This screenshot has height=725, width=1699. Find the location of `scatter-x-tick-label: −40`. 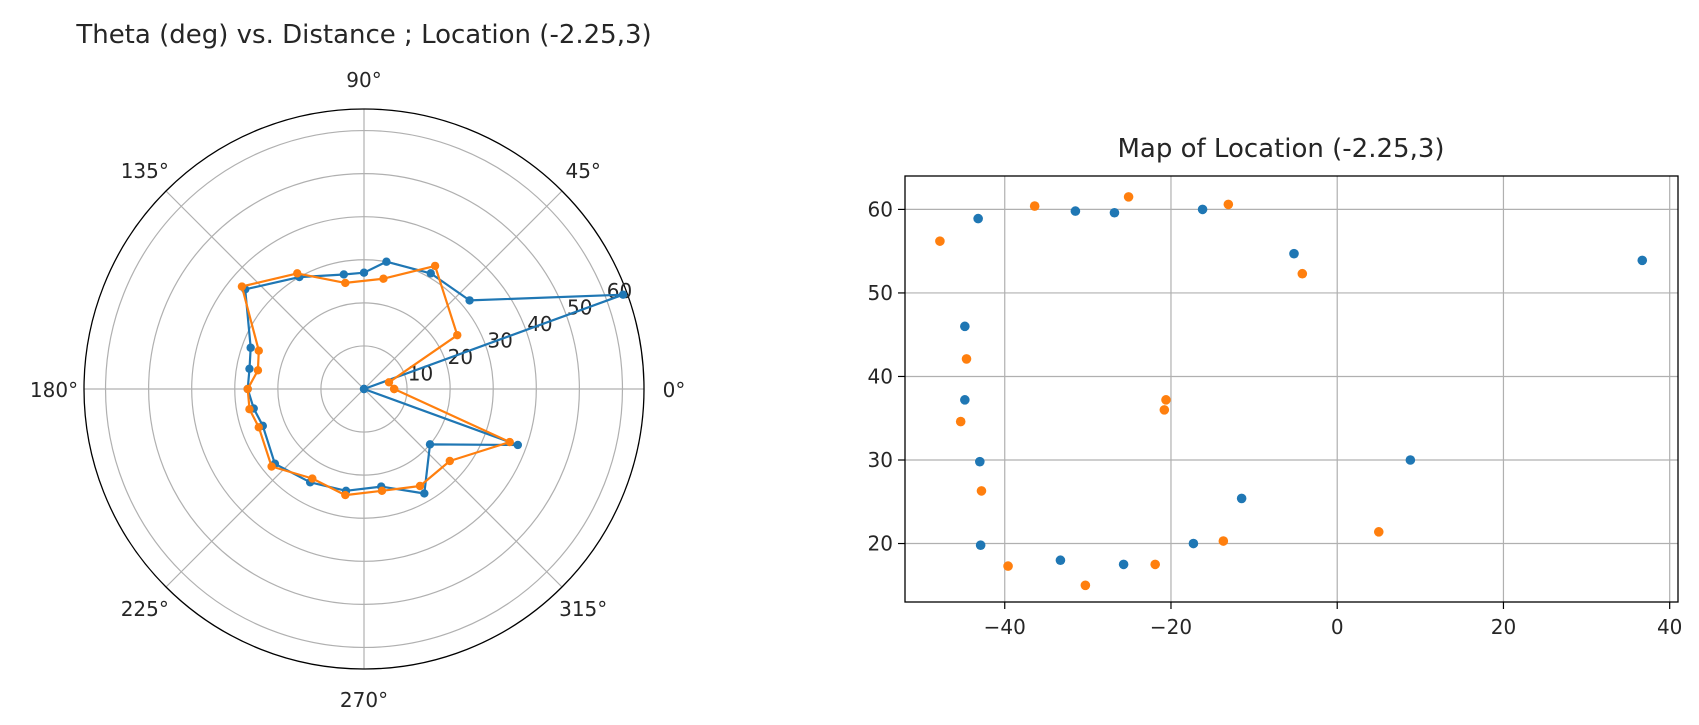

scatter-x-tick-label: −40 is located at coordinates (1005, 627).